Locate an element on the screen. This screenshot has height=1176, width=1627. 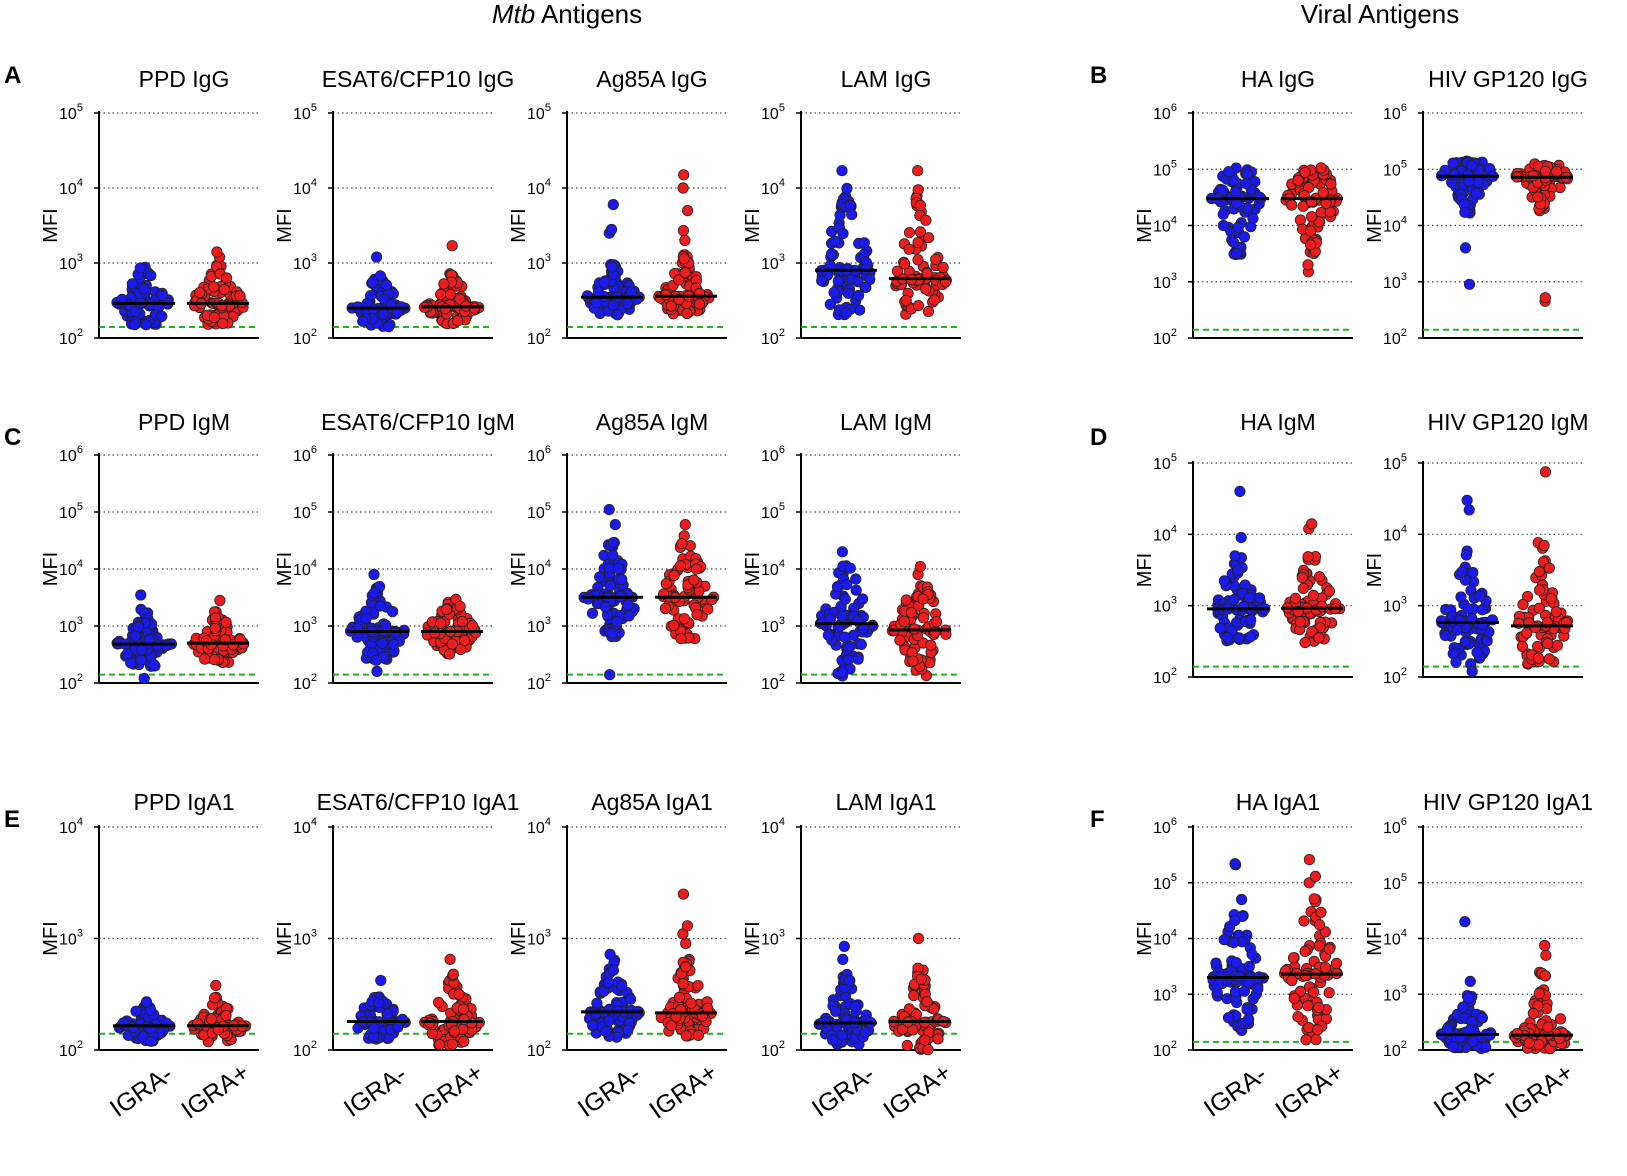
chart-title: HA IgG is located at coordinates (1278, 79).